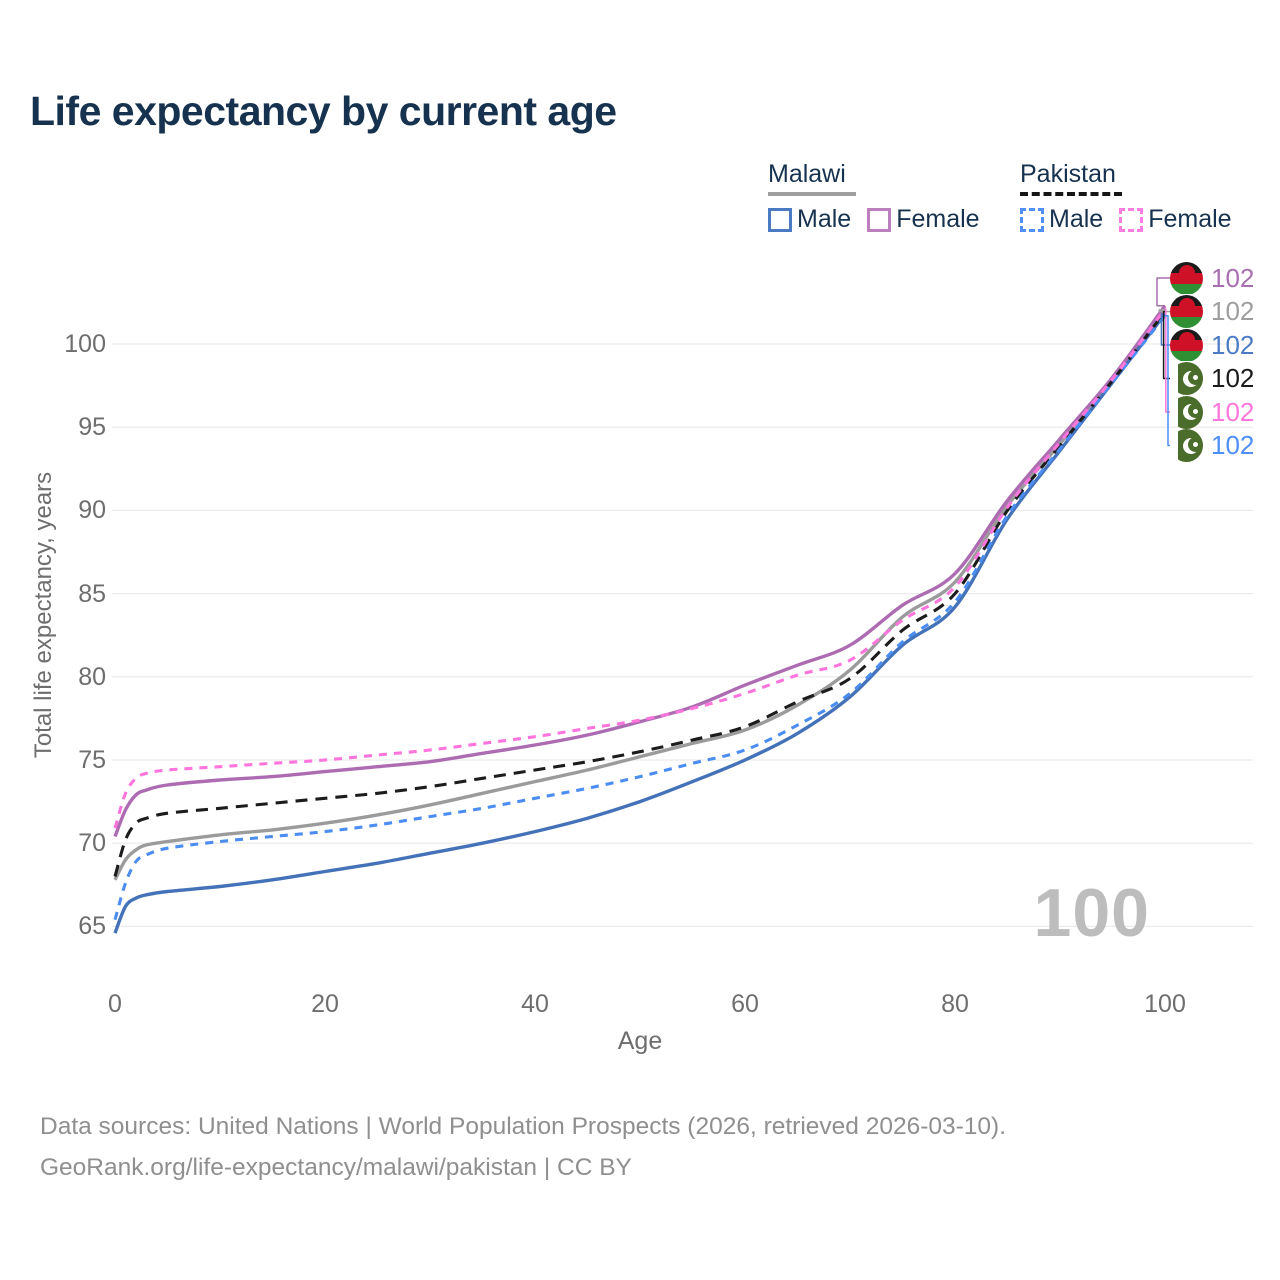 Image resolution: width=1280 pixels, height=1280 pixels. I want to click on endpoint-label-malawi-male: 102, so click(1212, 345).